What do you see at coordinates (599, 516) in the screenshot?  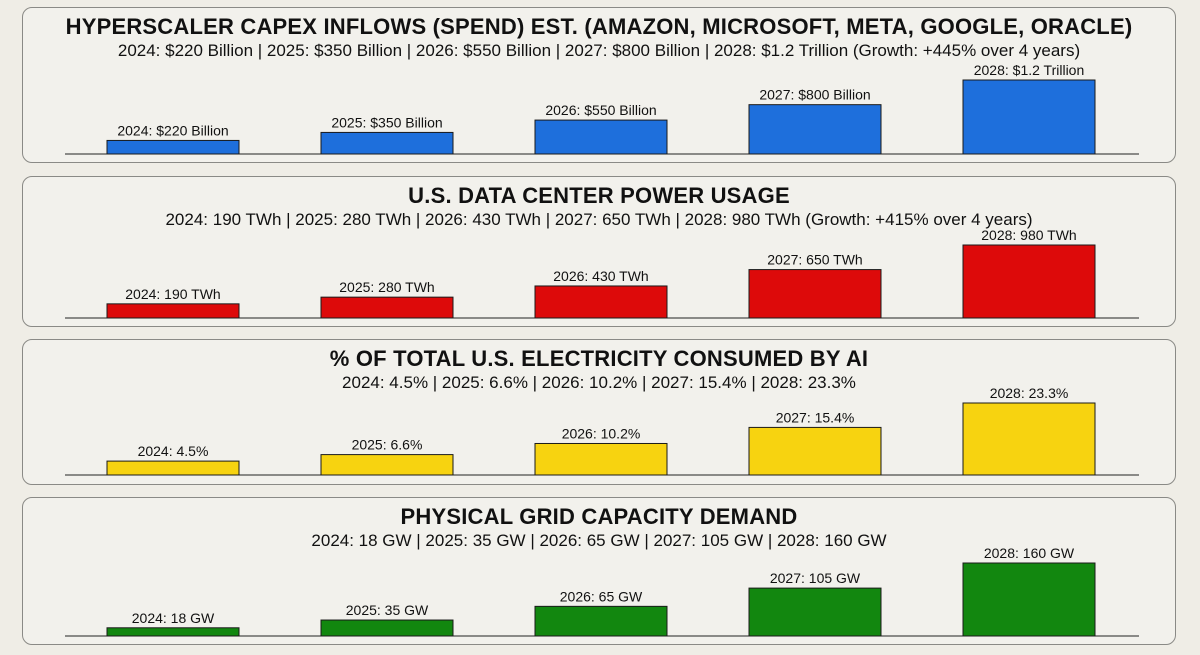 I see `grid-capacity-title: PHYSICAL GRID CAPACITY DEMAND` at bounding box center [599, 516].